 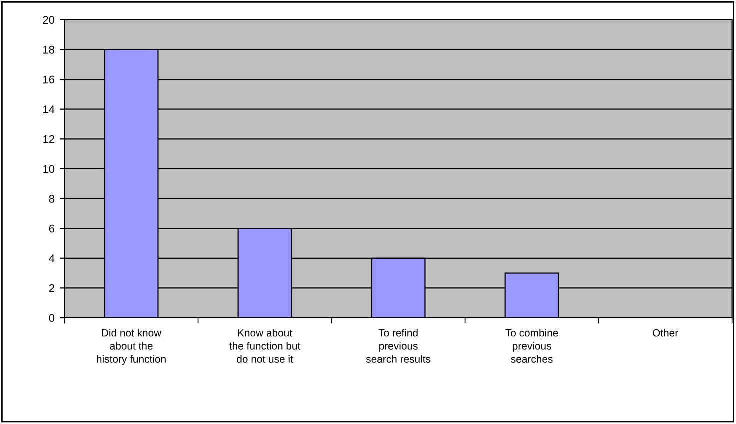 I want to click on y-tick-label: 8, so click(x=52, y=199).